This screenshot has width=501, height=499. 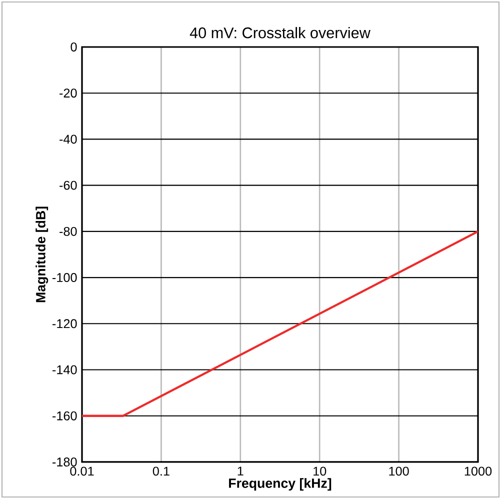 What do you see at coordinates (68, 93) in the screenshot?
I see `y-tick-label: -20` at bounding box center [68, 93].